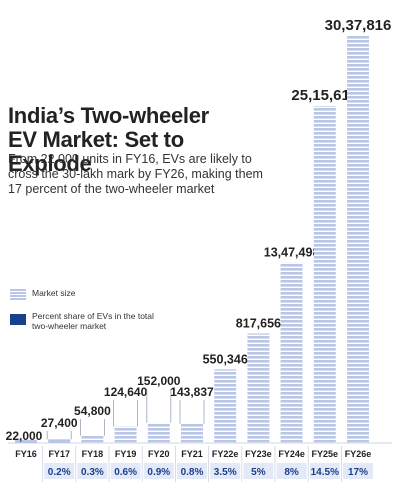  Describe the element at coordinates (26, 441) in the screenshot. I see `bar-FY16` at that location.